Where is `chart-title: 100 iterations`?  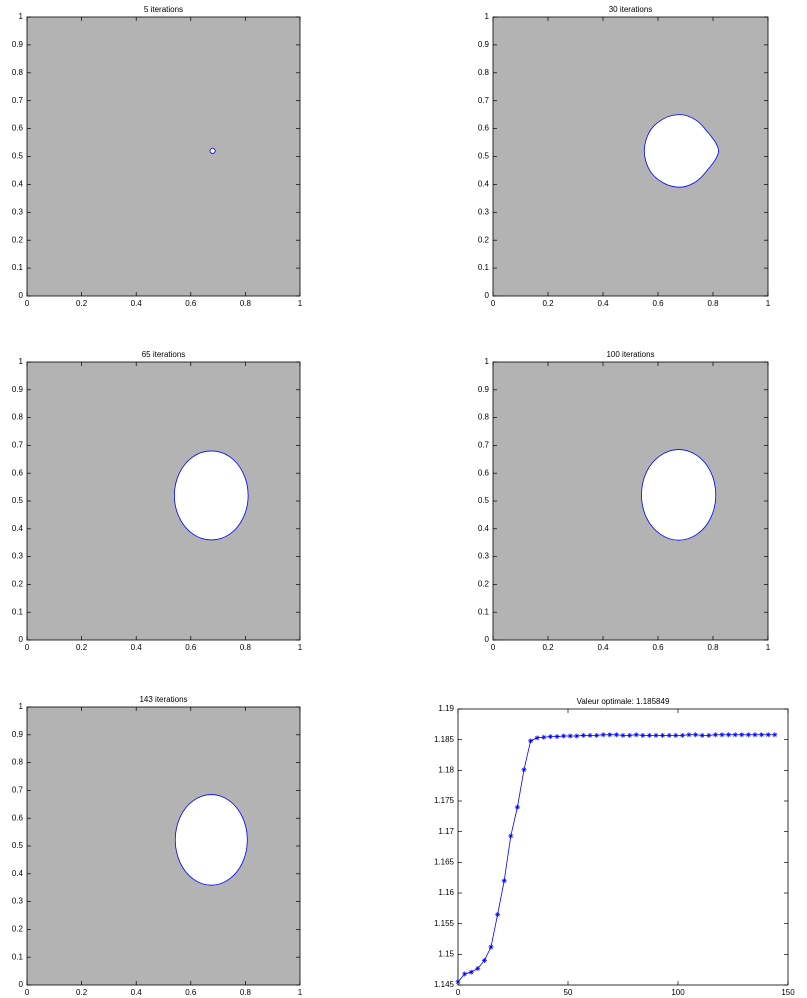
chart-title: 100 iterations is located at coordinates (630, 354).